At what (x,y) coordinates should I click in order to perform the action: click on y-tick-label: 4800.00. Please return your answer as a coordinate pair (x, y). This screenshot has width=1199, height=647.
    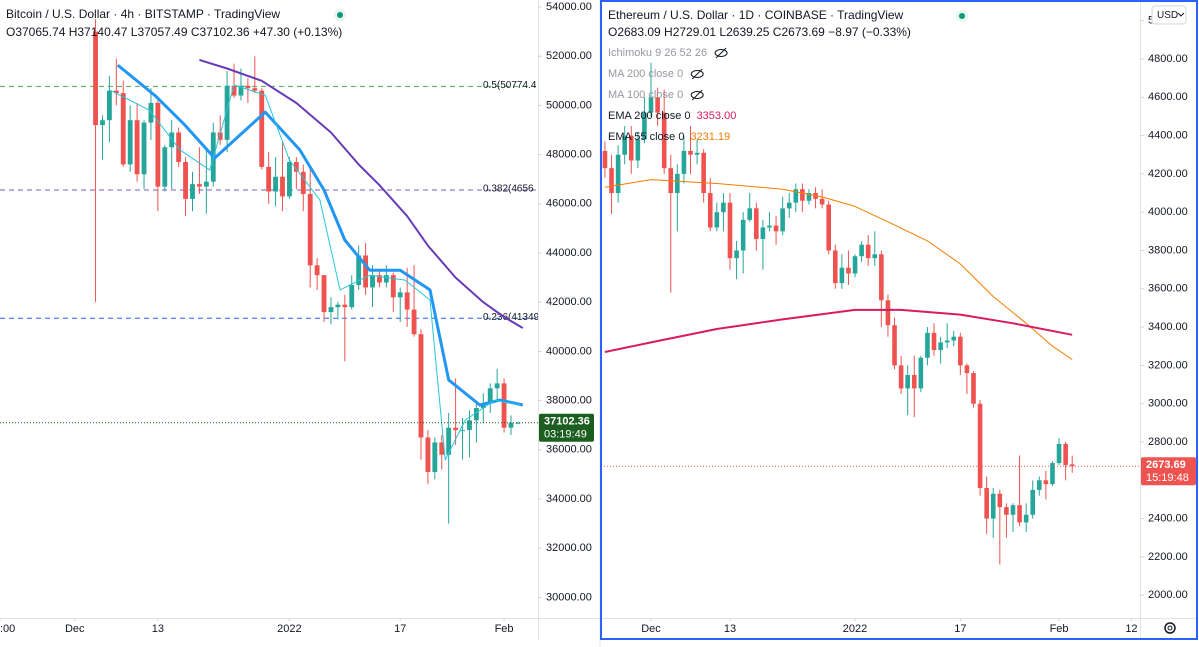
    Looking at the image, I should click on (1168, 59).